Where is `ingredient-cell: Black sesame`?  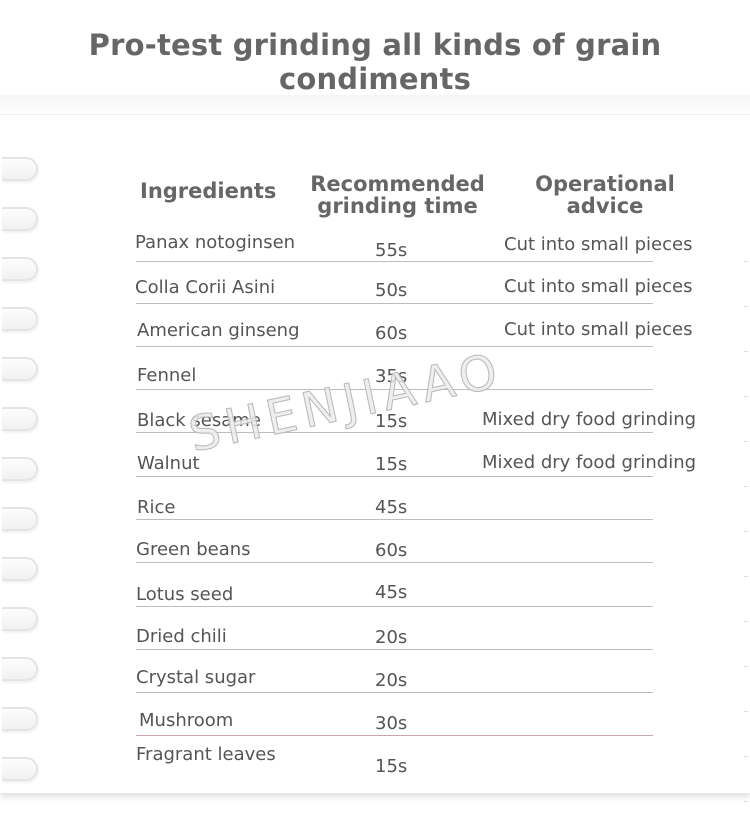 ingredient-cell: Black sesame is located at coordinates (199, 420).